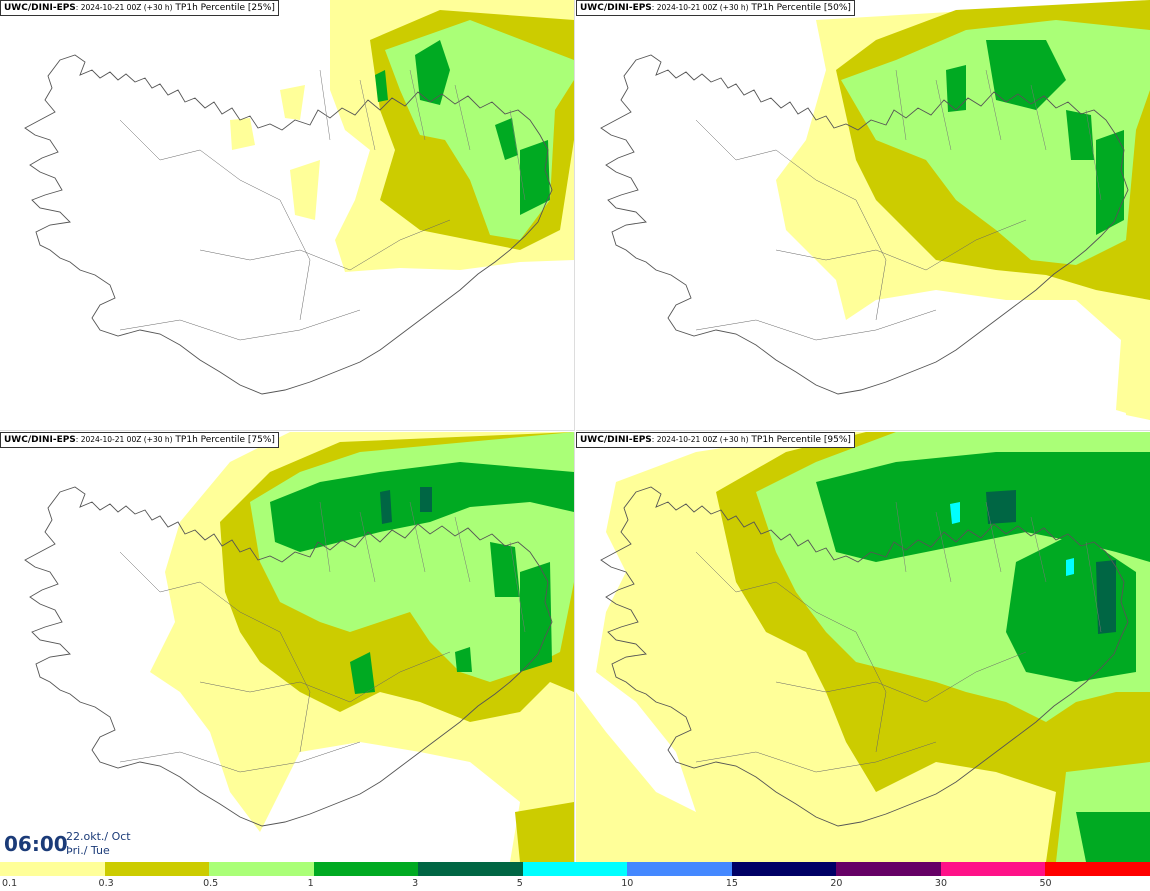 This screenshot has width=1150, height=891. What do you see at coordinates (1045, 883) in the screenshot?
I see `colorbar-tick-label: 50` at bounding box center [1045, 883].